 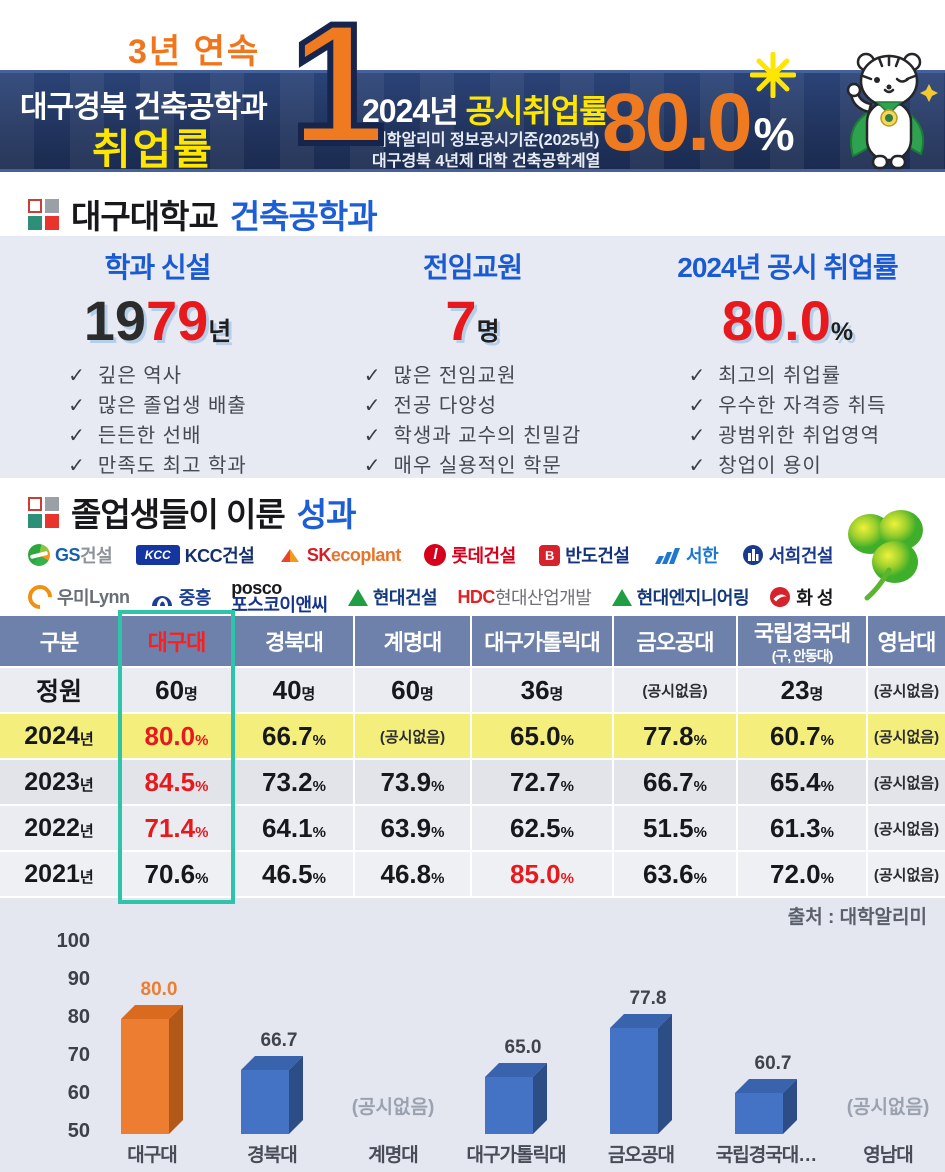 I want to click on bar-no-data-label: (공시없음), so click(x=393, y=1107).